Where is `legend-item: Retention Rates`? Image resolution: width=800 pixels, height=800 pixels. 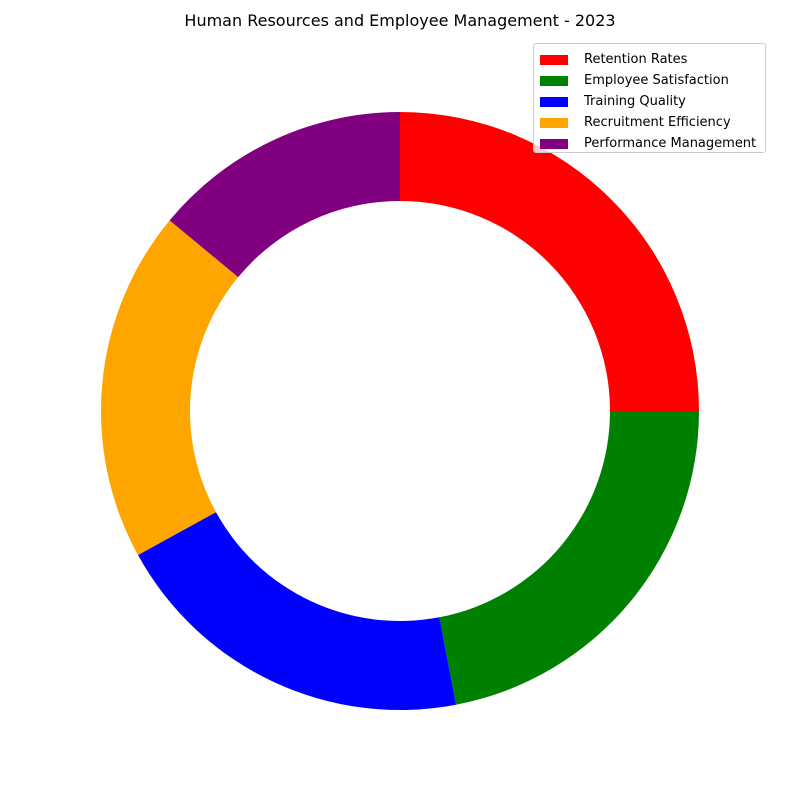
legend-item: Retention Rates is located at coordinates (652, 59).